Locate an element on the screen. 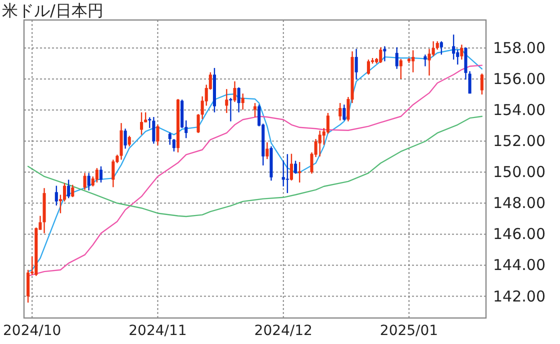 This screenshot has width=560, height=344. y-tick-label: 152.00 is located at coordinates (519, 141).